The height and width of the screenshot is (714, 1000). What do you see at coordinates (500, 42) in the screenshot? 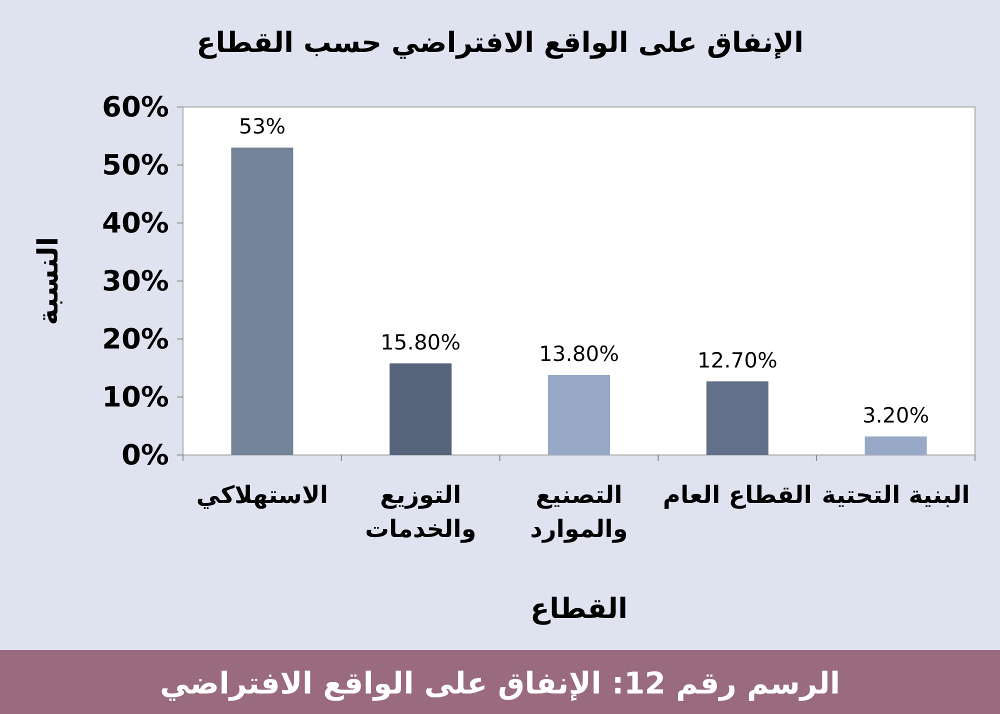
I see `chart-title: الإنفاق على الواقع الافتراضي حسب القطاع` at bounding box center [500, 42].